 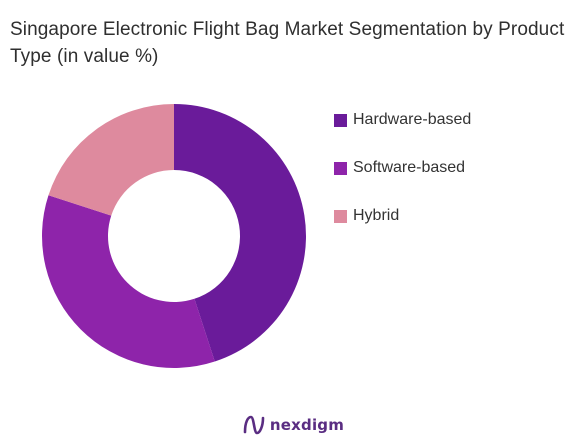 I want to click on legend-label-software-based: Software-based, so click(x=409, y=167).